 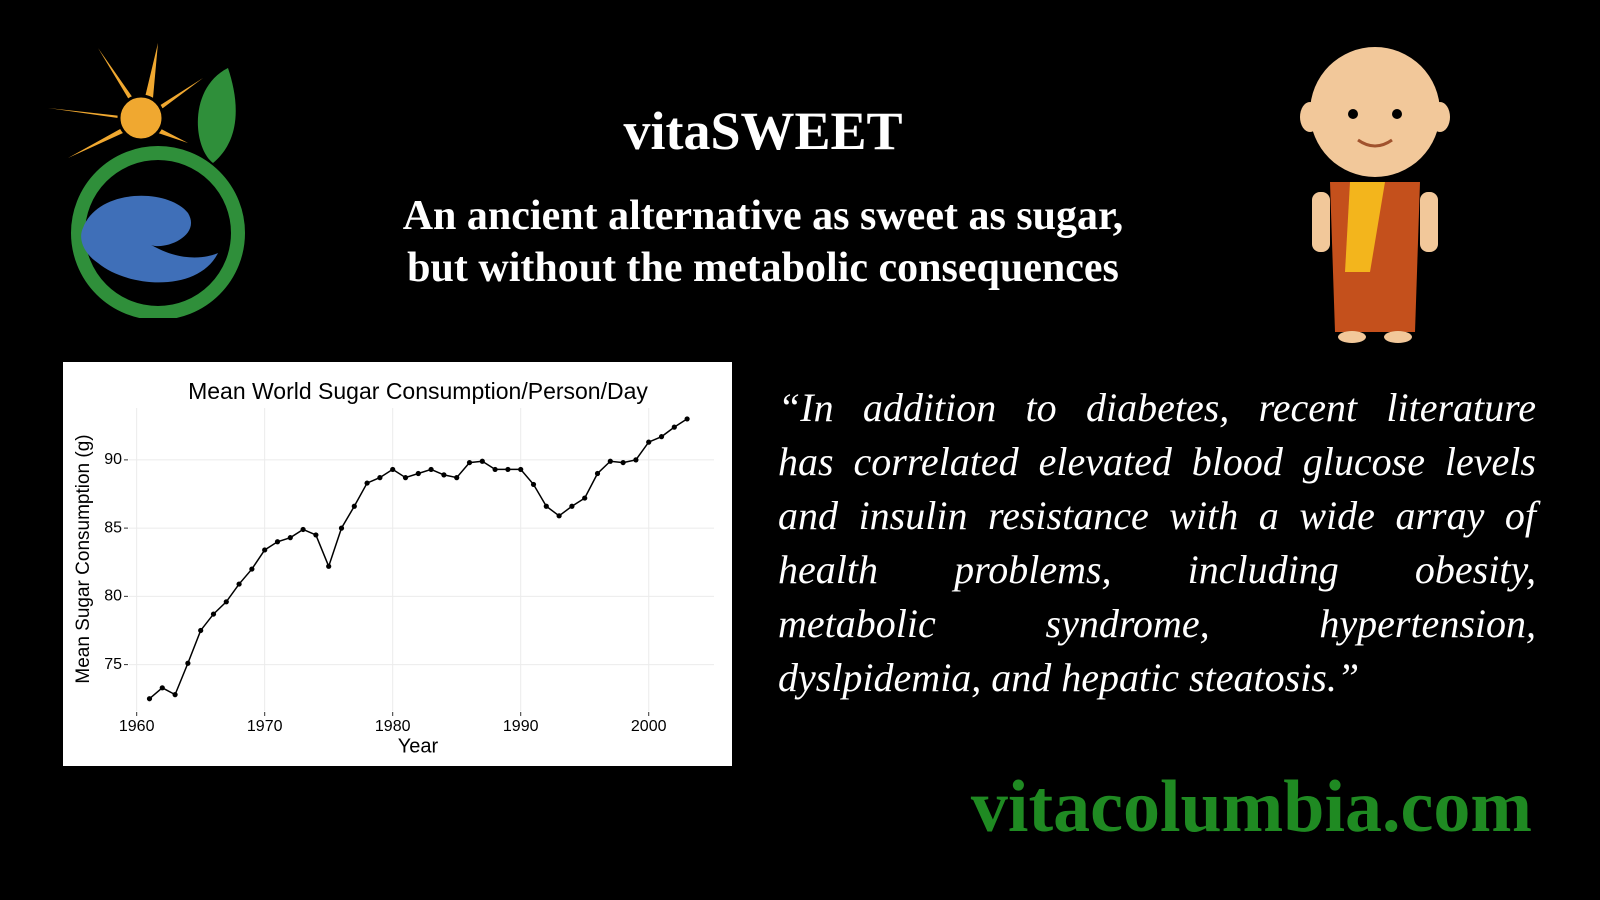 What do you see at coordinates (418, 559) in the screenshot?
I see `data-line` at bounding box center [418, 559].